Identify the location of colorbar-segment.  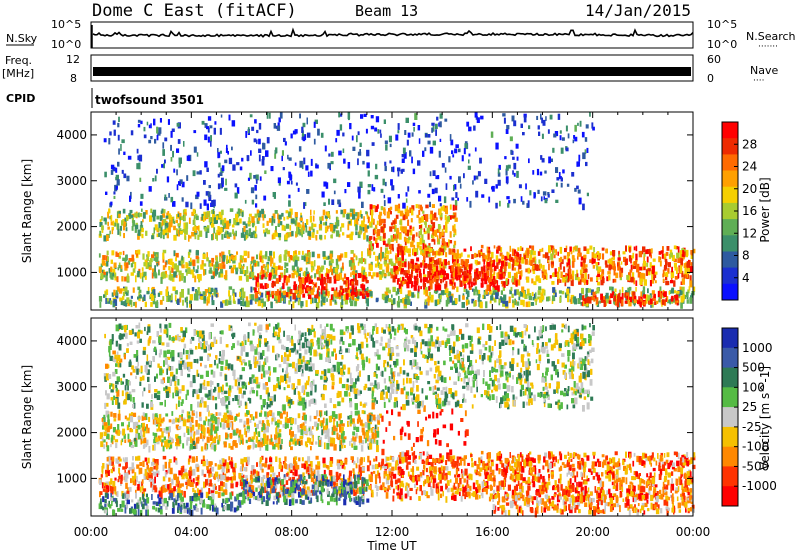
(730, 146).